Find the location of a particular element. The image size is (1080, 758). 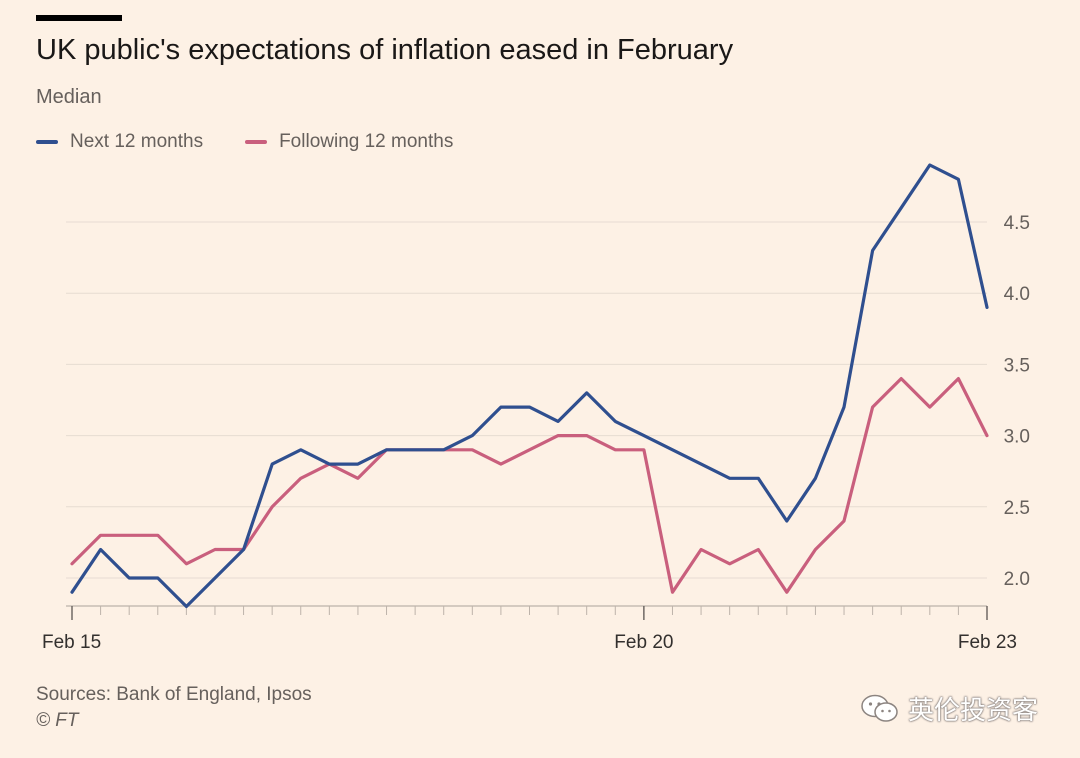

y-axis-tick-labels: 2.0 2.5 3.0 3.5 4.0 4.5 is located at coordinates (1017, 401).